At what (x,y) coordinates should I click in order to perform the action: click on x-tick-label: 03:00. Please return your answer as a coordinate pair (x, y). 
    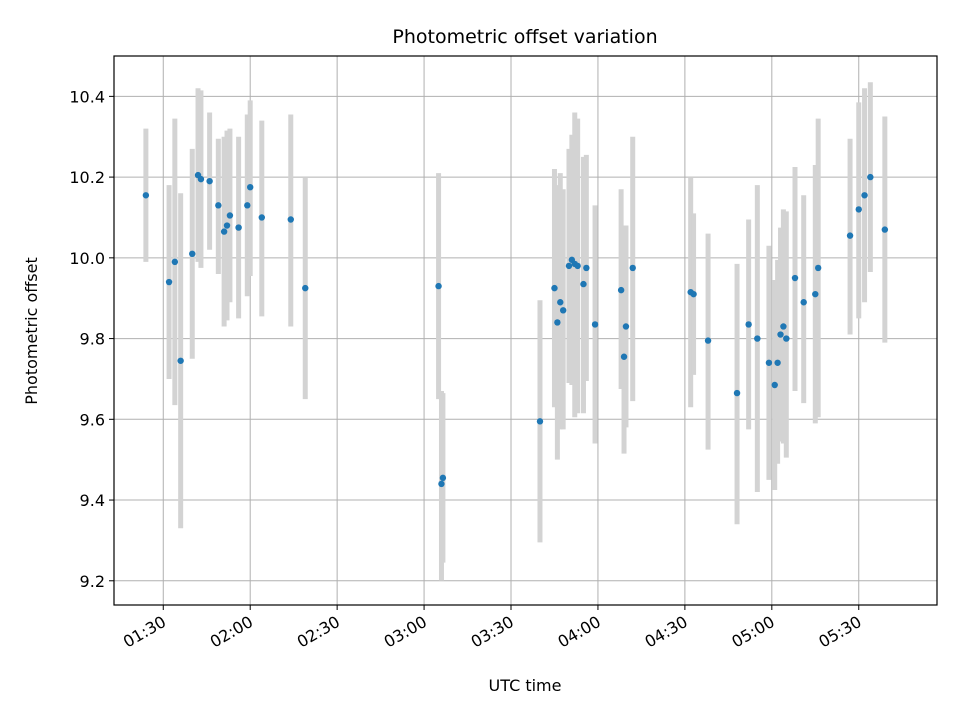
    Looking at the image, I should click on (405, 632).